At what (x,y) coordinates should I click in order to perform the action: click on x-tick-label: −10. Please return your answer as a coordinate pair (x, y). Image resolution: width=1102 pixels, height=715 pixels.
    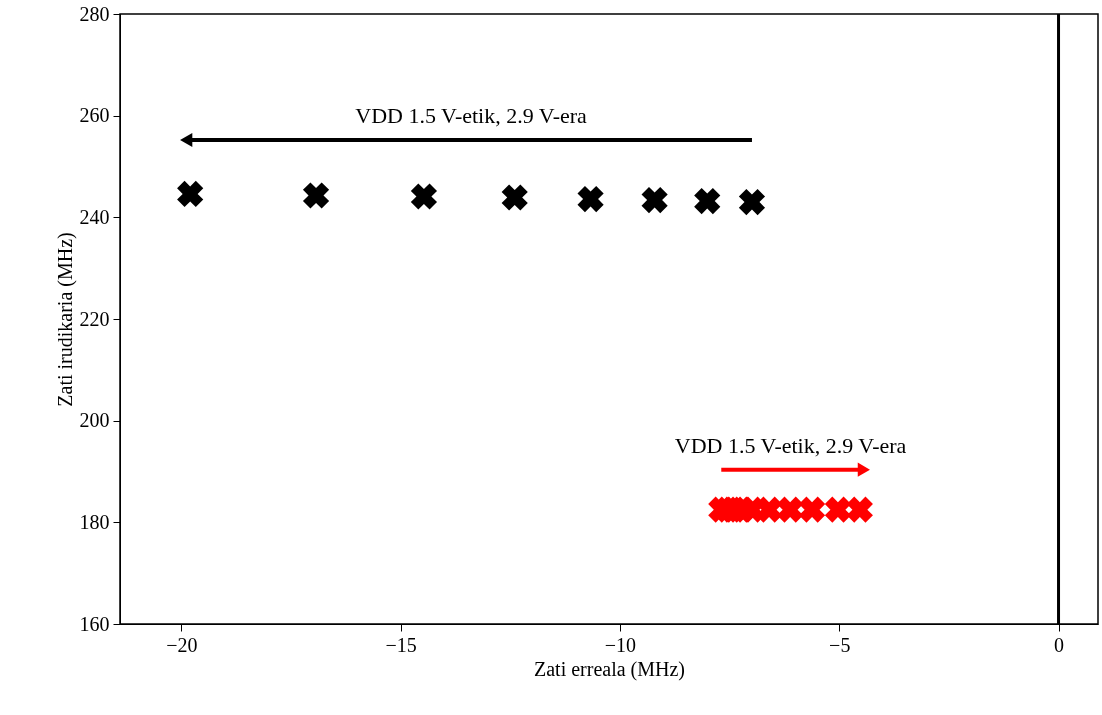
    Looking at the image, I should click on (620, 644).